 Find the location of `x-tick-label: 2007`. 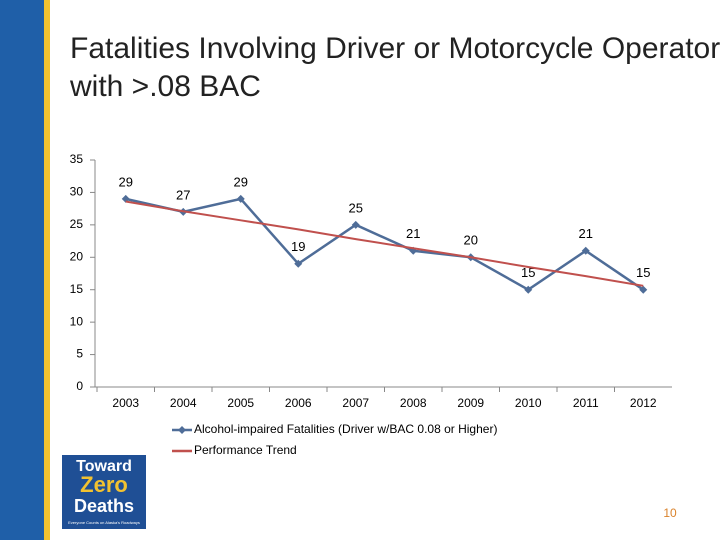

x-tick-label: 2007 is located at coordinates (355, 403).